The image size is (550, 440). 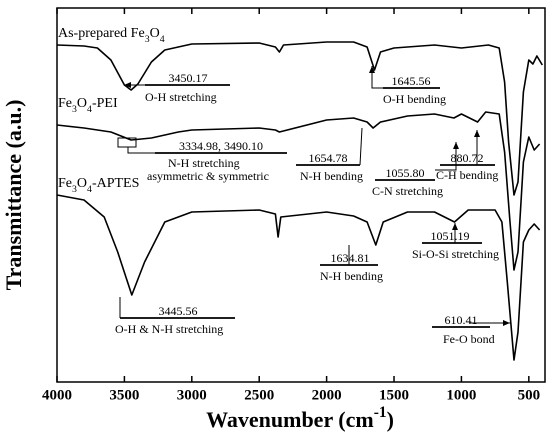 I want to click on annotation-text: O-H & N-H stretching, so click(x=169, y=329).